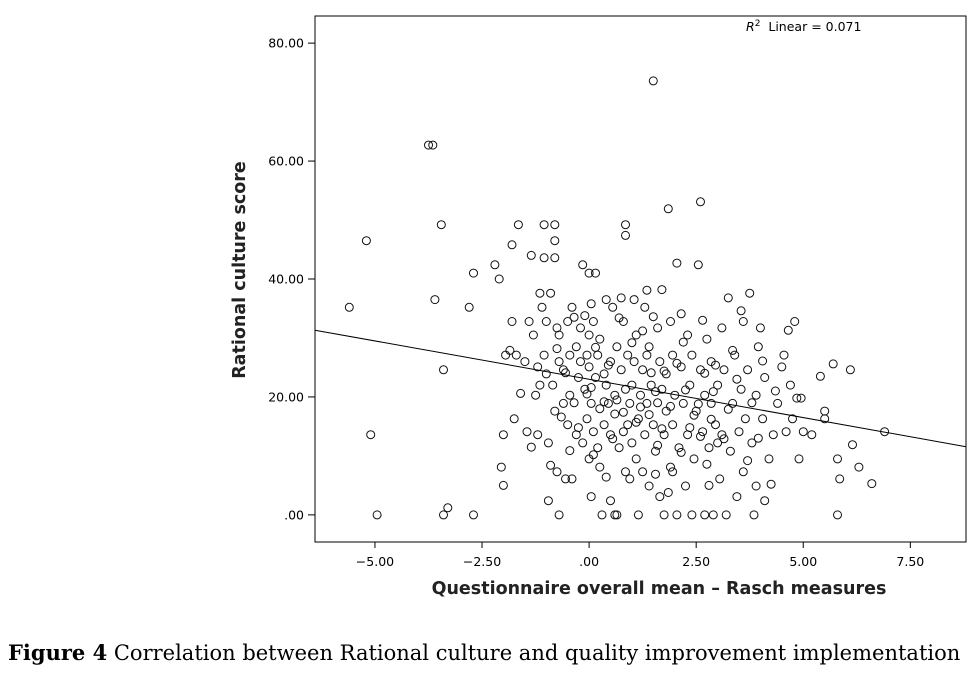 The width and height of the screenshot is (980, 677). Describe the element at coordinates (375, 561) in the screenshot. I see `x-tick-label: −5.00` at that location.